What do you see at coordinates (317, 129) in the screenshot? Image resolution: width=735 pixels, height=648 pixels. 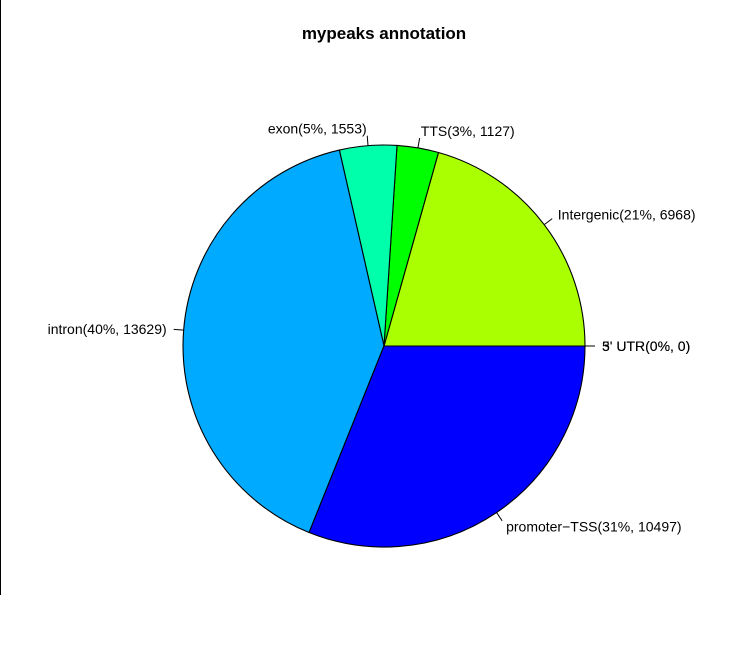 I see `slice-label-exon: exon(5%, 1553)` at bounding box center [317, 129].